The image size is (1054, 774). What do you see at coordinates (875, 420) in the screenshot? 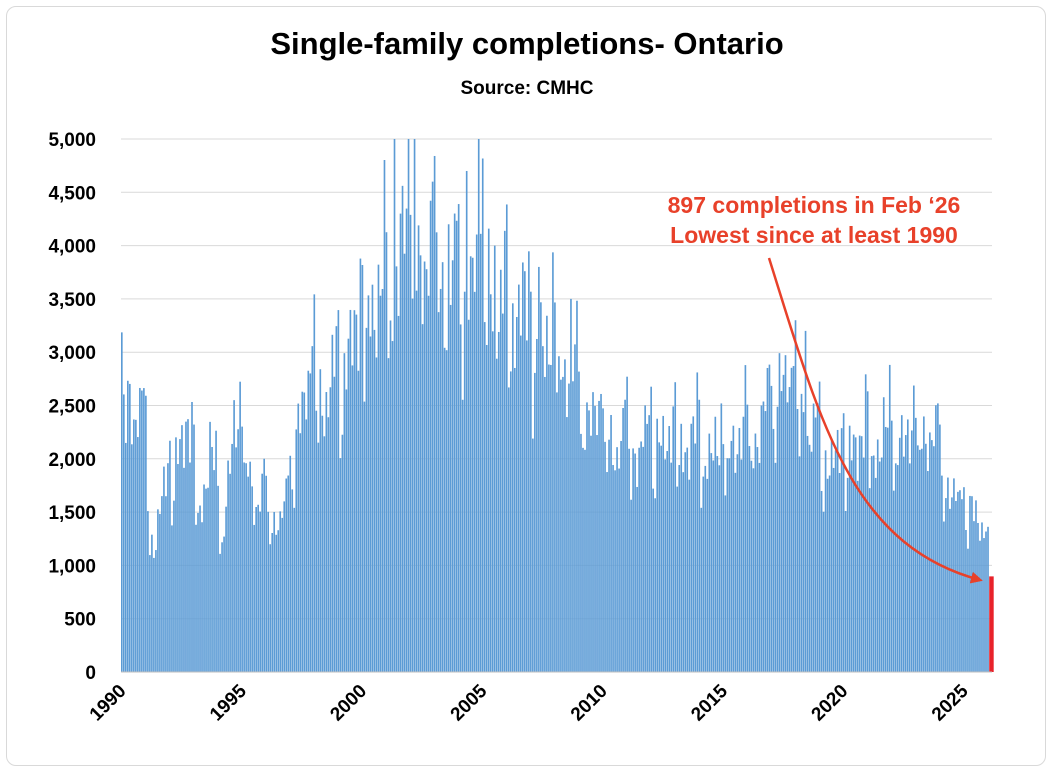
I see `annotation-arrow` at bounding box center [875, 420].